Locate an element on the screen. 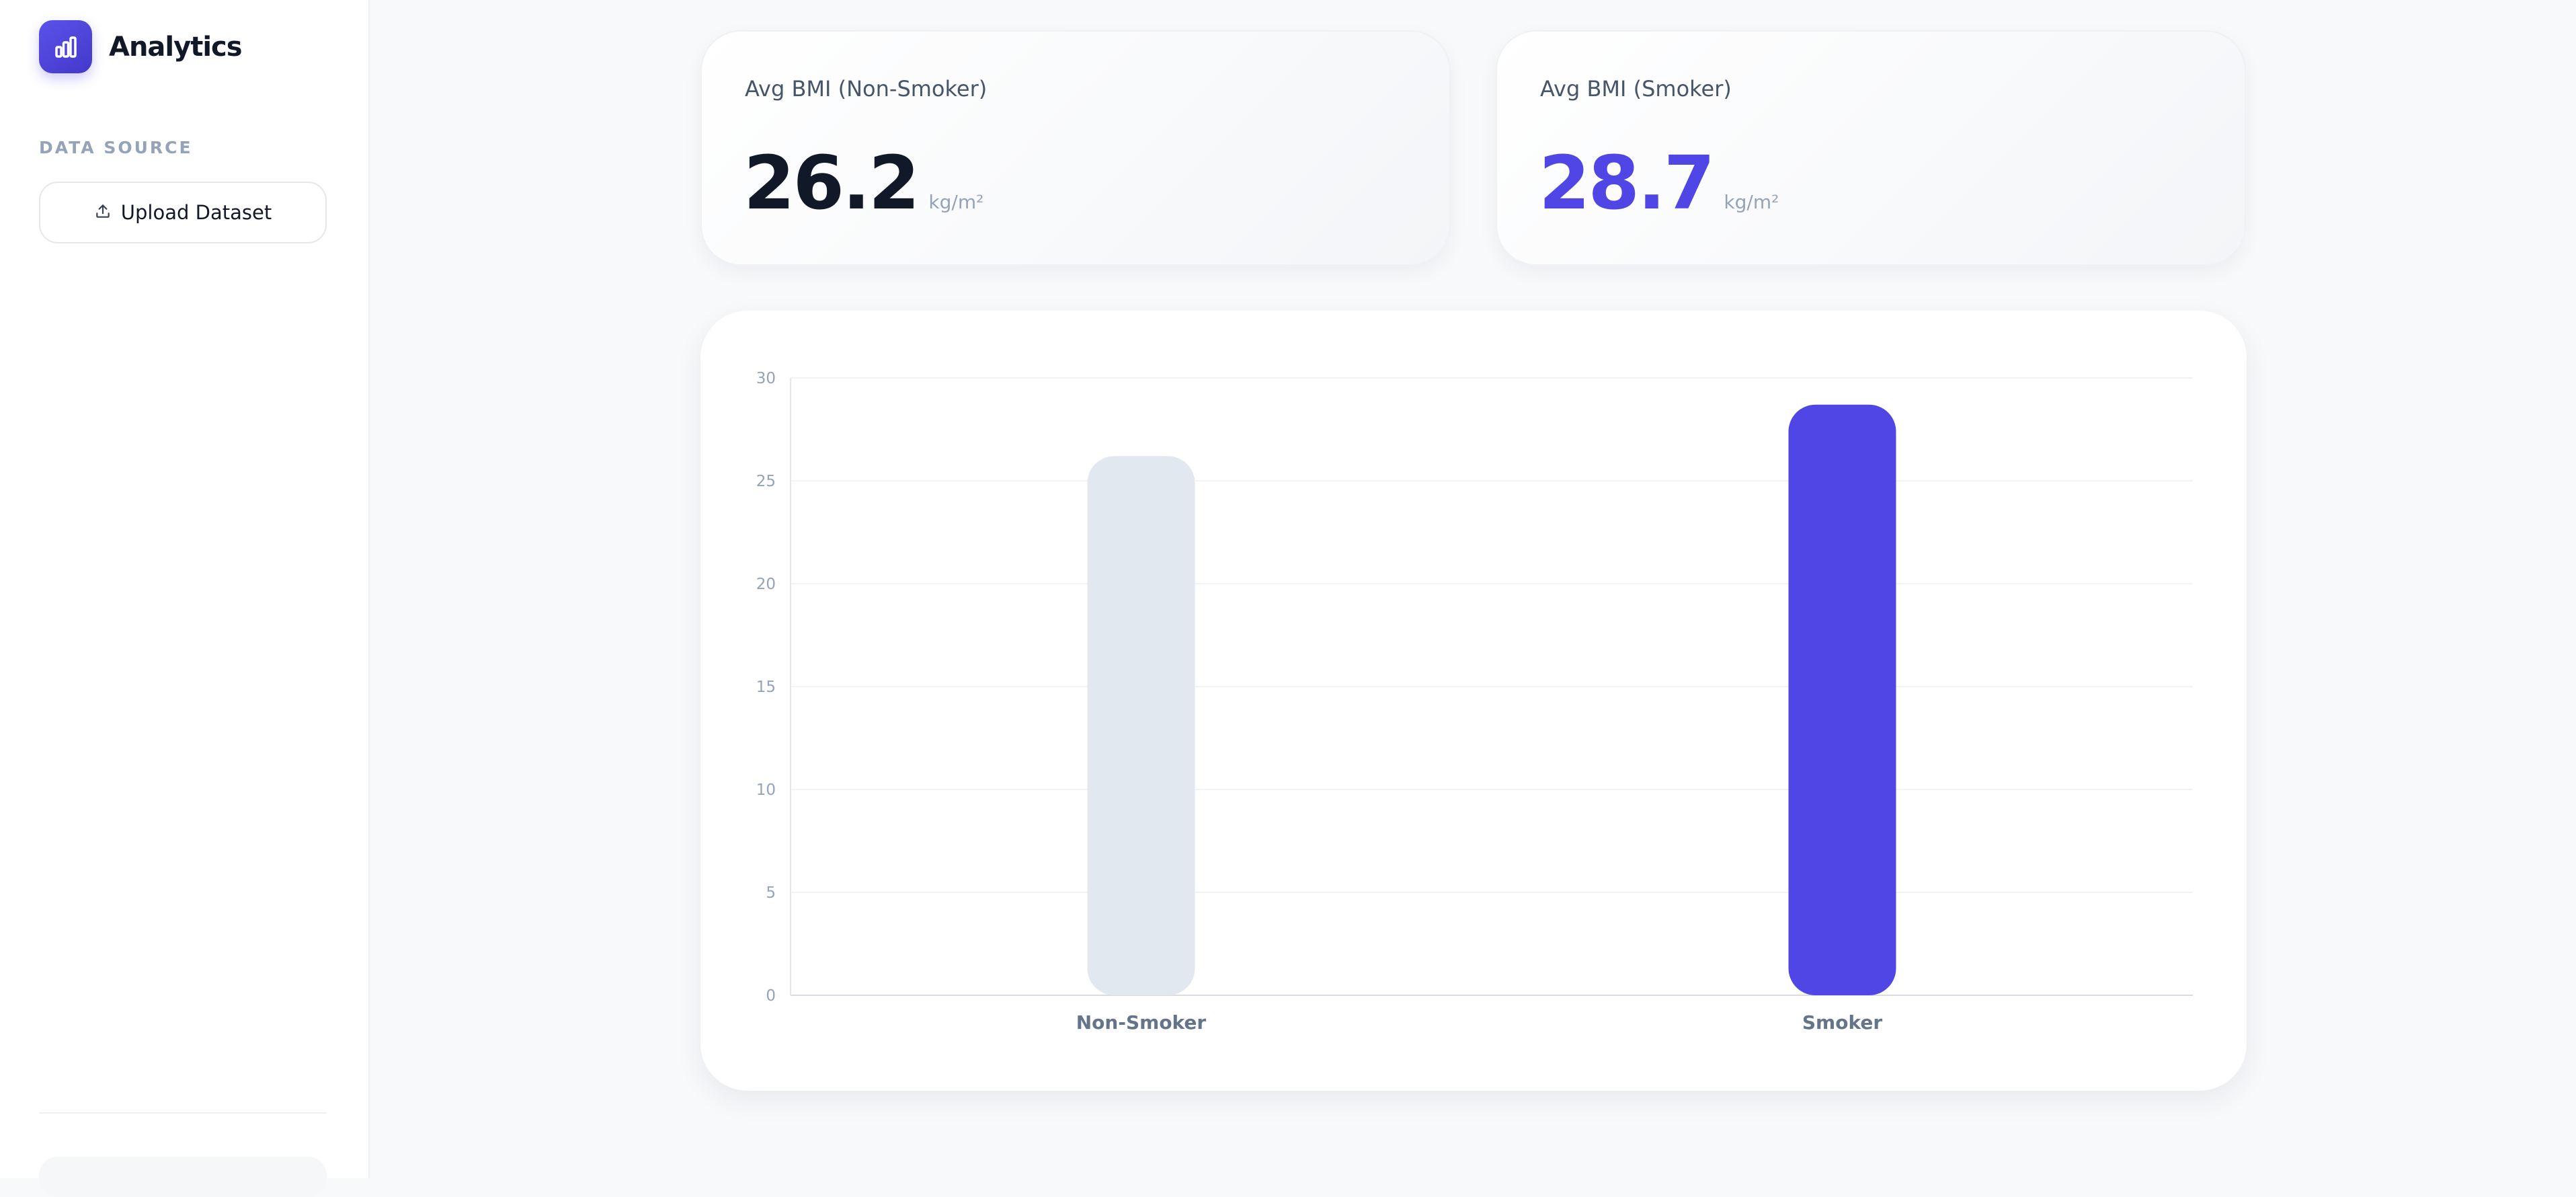 This screenshot has width=2576, height=1197. brand: Analytics is located at coordinates (141, 46).